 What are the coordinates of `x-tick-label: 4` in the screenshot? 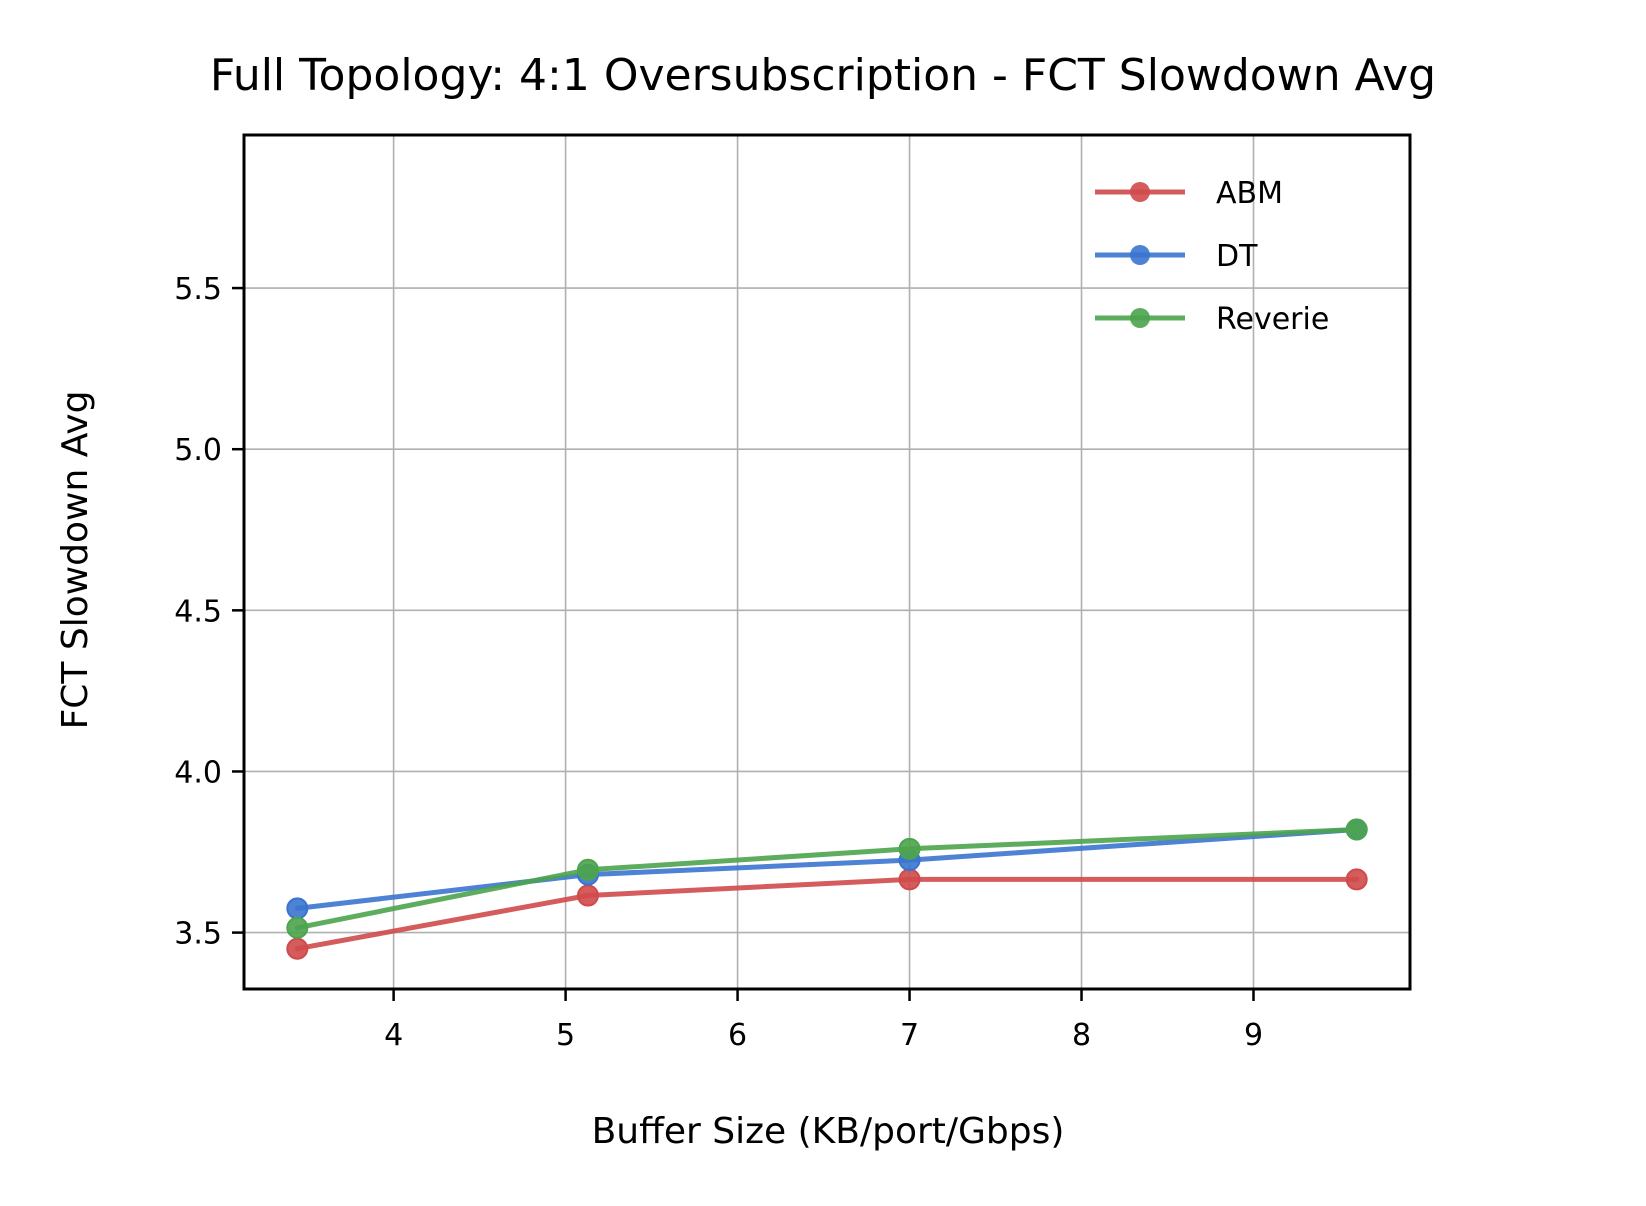 It's located at (393, 1035).